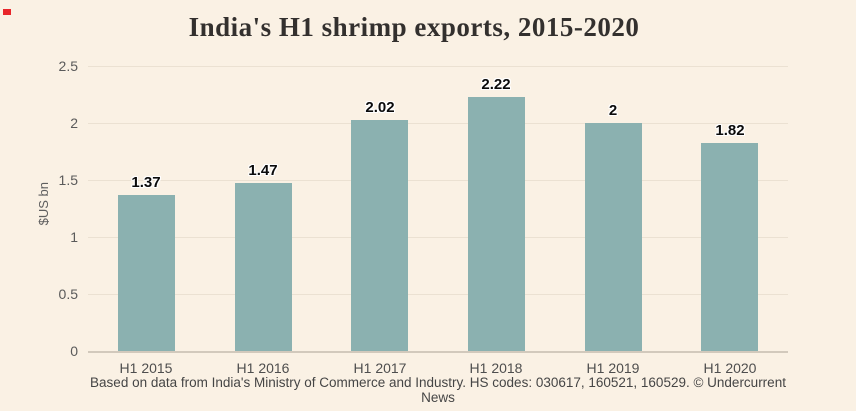  Describe the element at coordinates (74, 351) in the screenshot. I see `y-tick-label: 0` at that location.